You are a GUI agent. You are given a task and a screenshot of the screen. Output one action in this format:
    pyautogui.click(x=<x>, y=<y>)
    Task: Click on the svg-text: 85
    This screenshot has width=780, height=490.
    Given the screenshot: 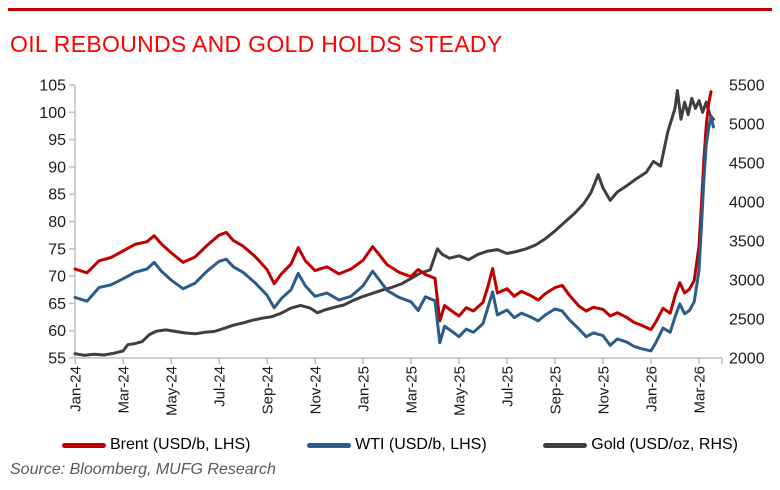 What is the action you would take?
    pyautogui.click(x=57, y=195)
    